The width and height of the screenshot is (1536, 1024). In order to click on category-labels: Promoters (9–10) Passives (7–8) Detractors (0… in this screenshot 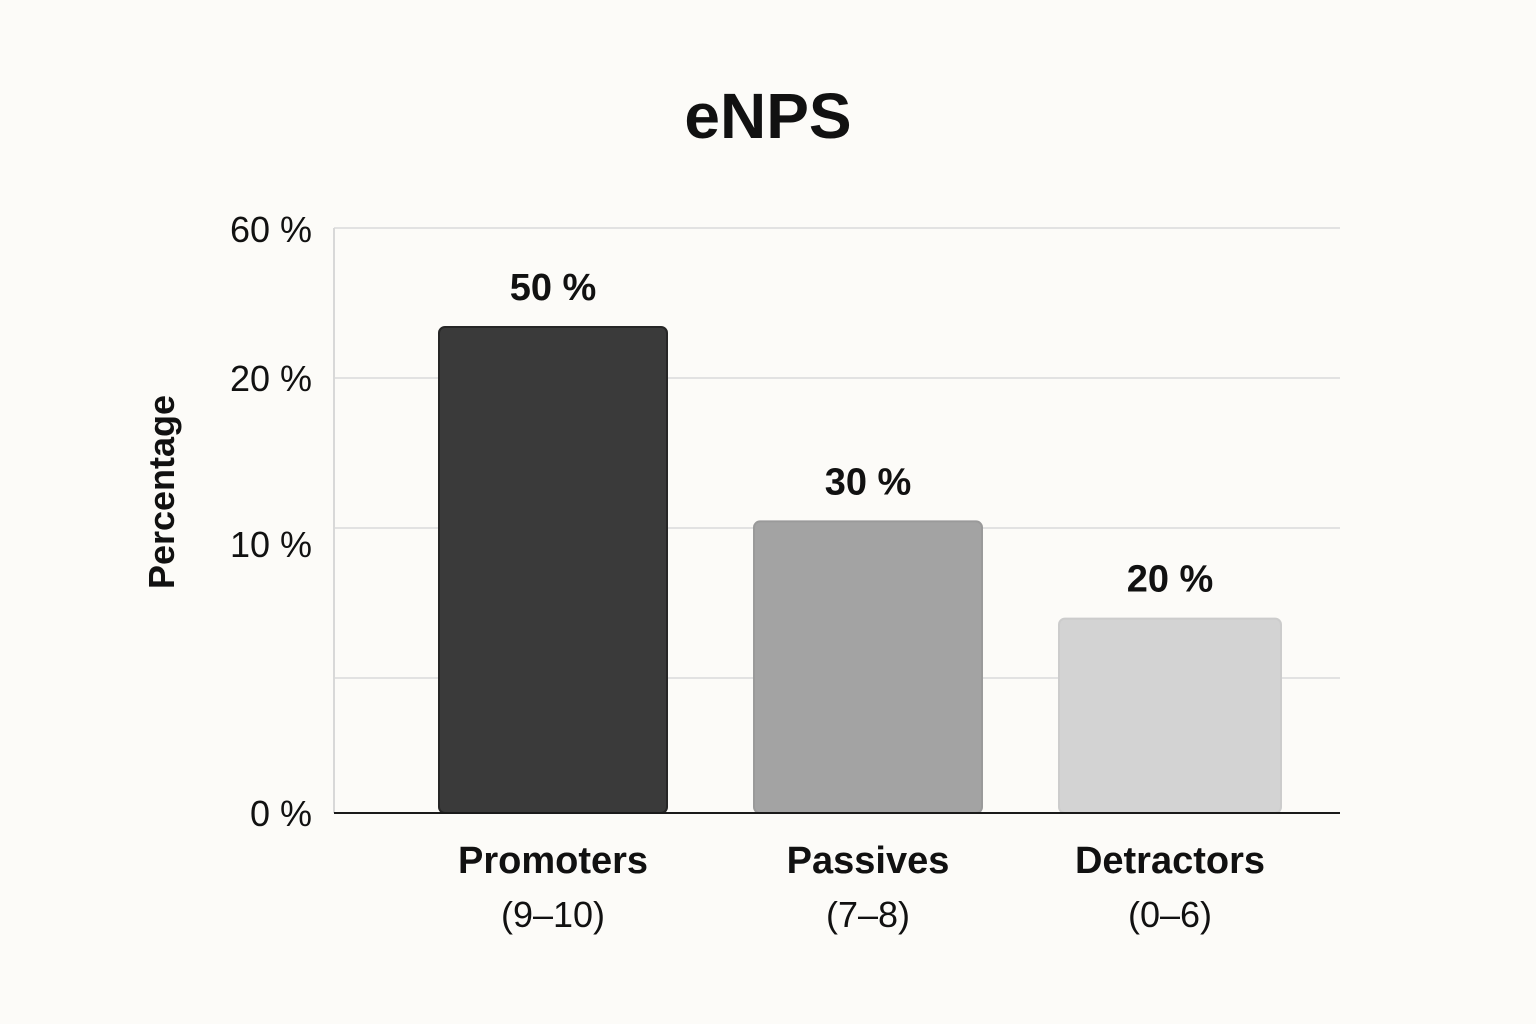, I will do `click(861, 887)`.